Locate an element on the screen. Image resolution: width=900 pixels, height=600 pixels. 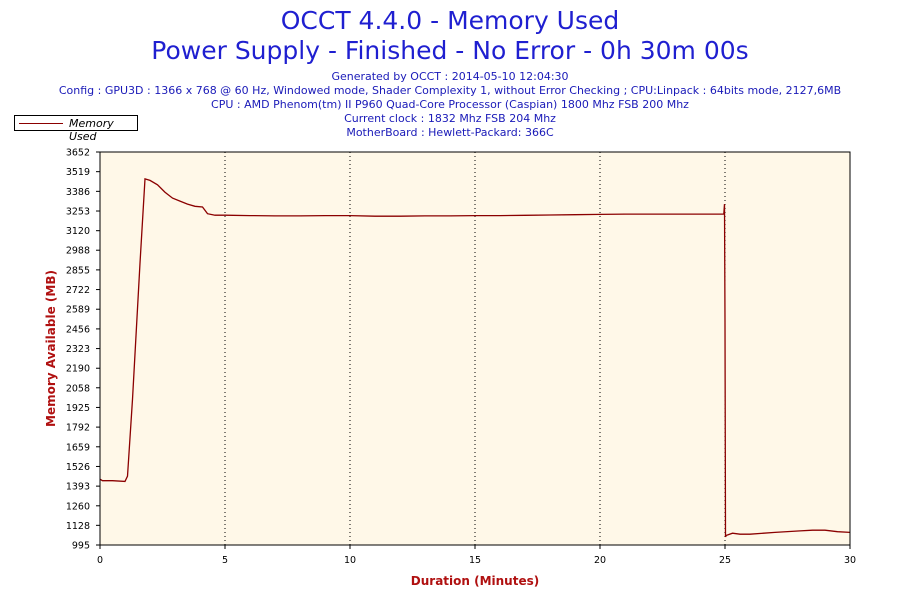
x-tick-label: 20 is located at coordinates (600, 560).